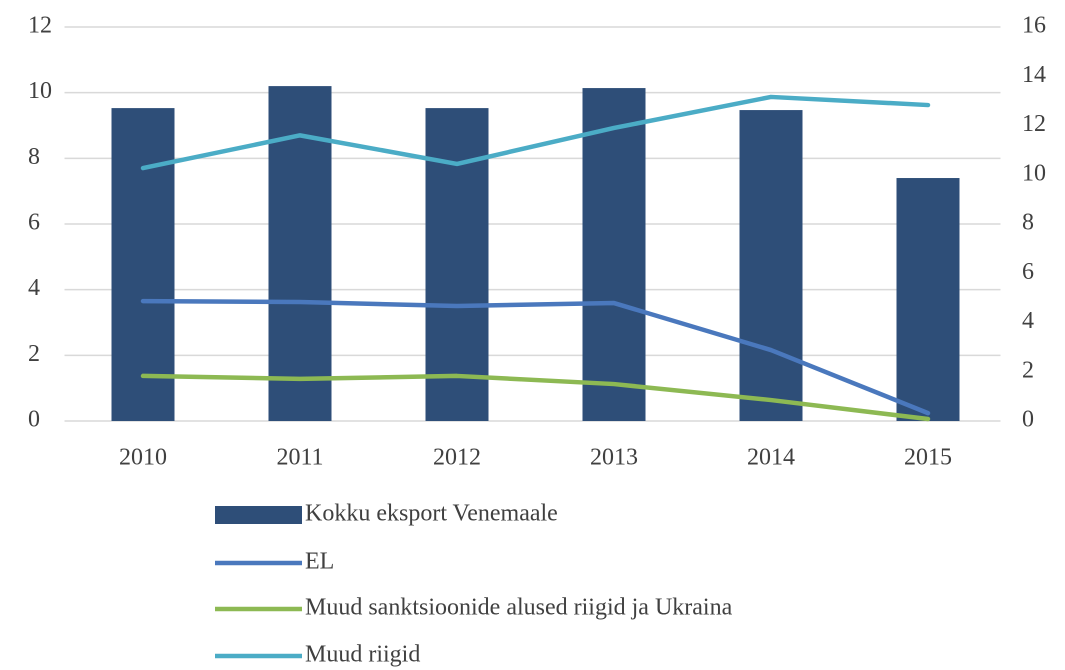  I want to click on y2-tick-label: 4, so click(1028, 321).